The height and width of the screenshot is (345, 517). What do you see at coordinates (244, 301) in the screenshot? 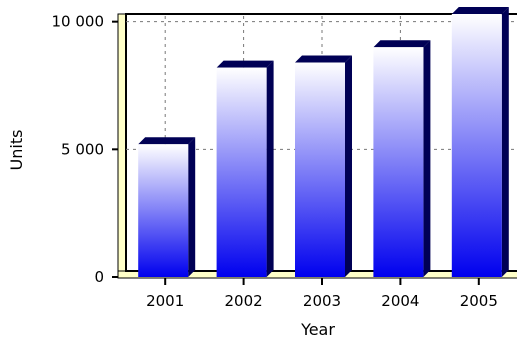
I see `x-tick-label: 2002` at bounding box center [244, 301].